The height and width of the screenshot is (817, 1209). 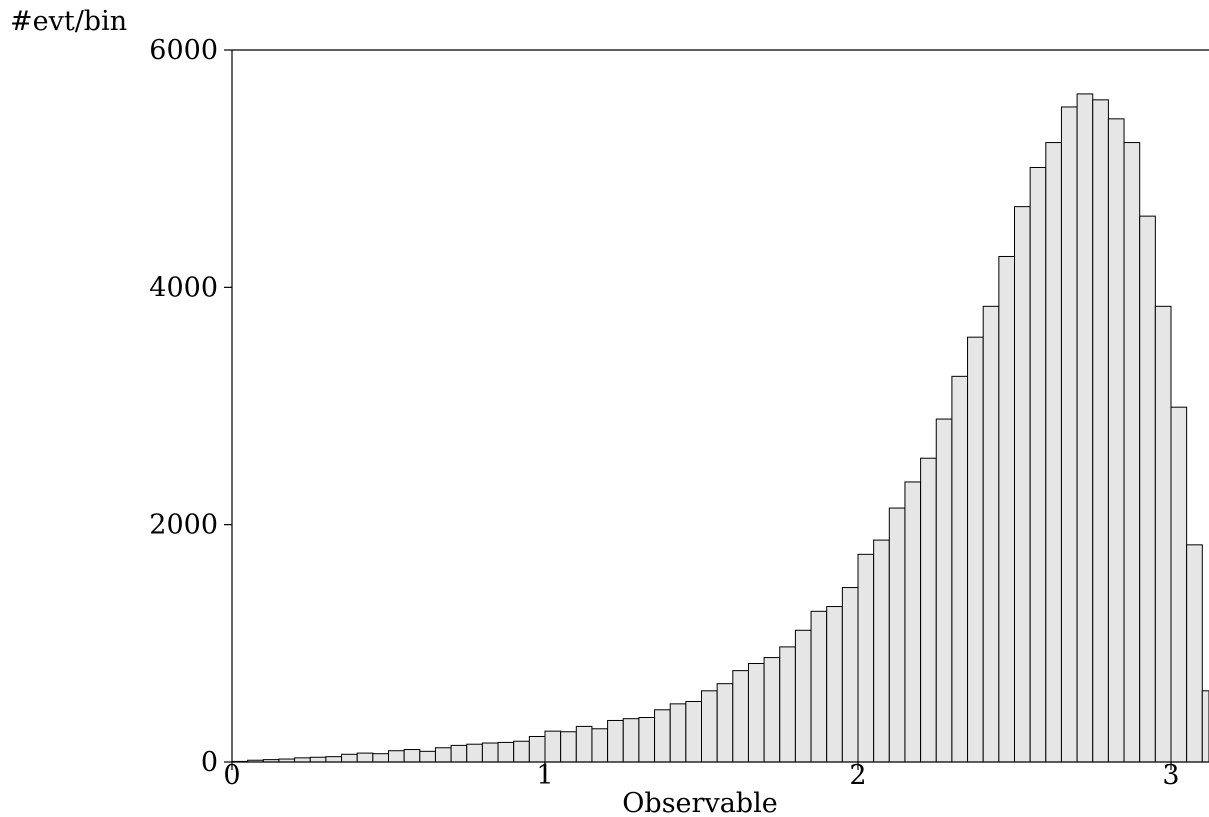 I want to click on y-tick-label: 4000, so click(x=183, y=287).